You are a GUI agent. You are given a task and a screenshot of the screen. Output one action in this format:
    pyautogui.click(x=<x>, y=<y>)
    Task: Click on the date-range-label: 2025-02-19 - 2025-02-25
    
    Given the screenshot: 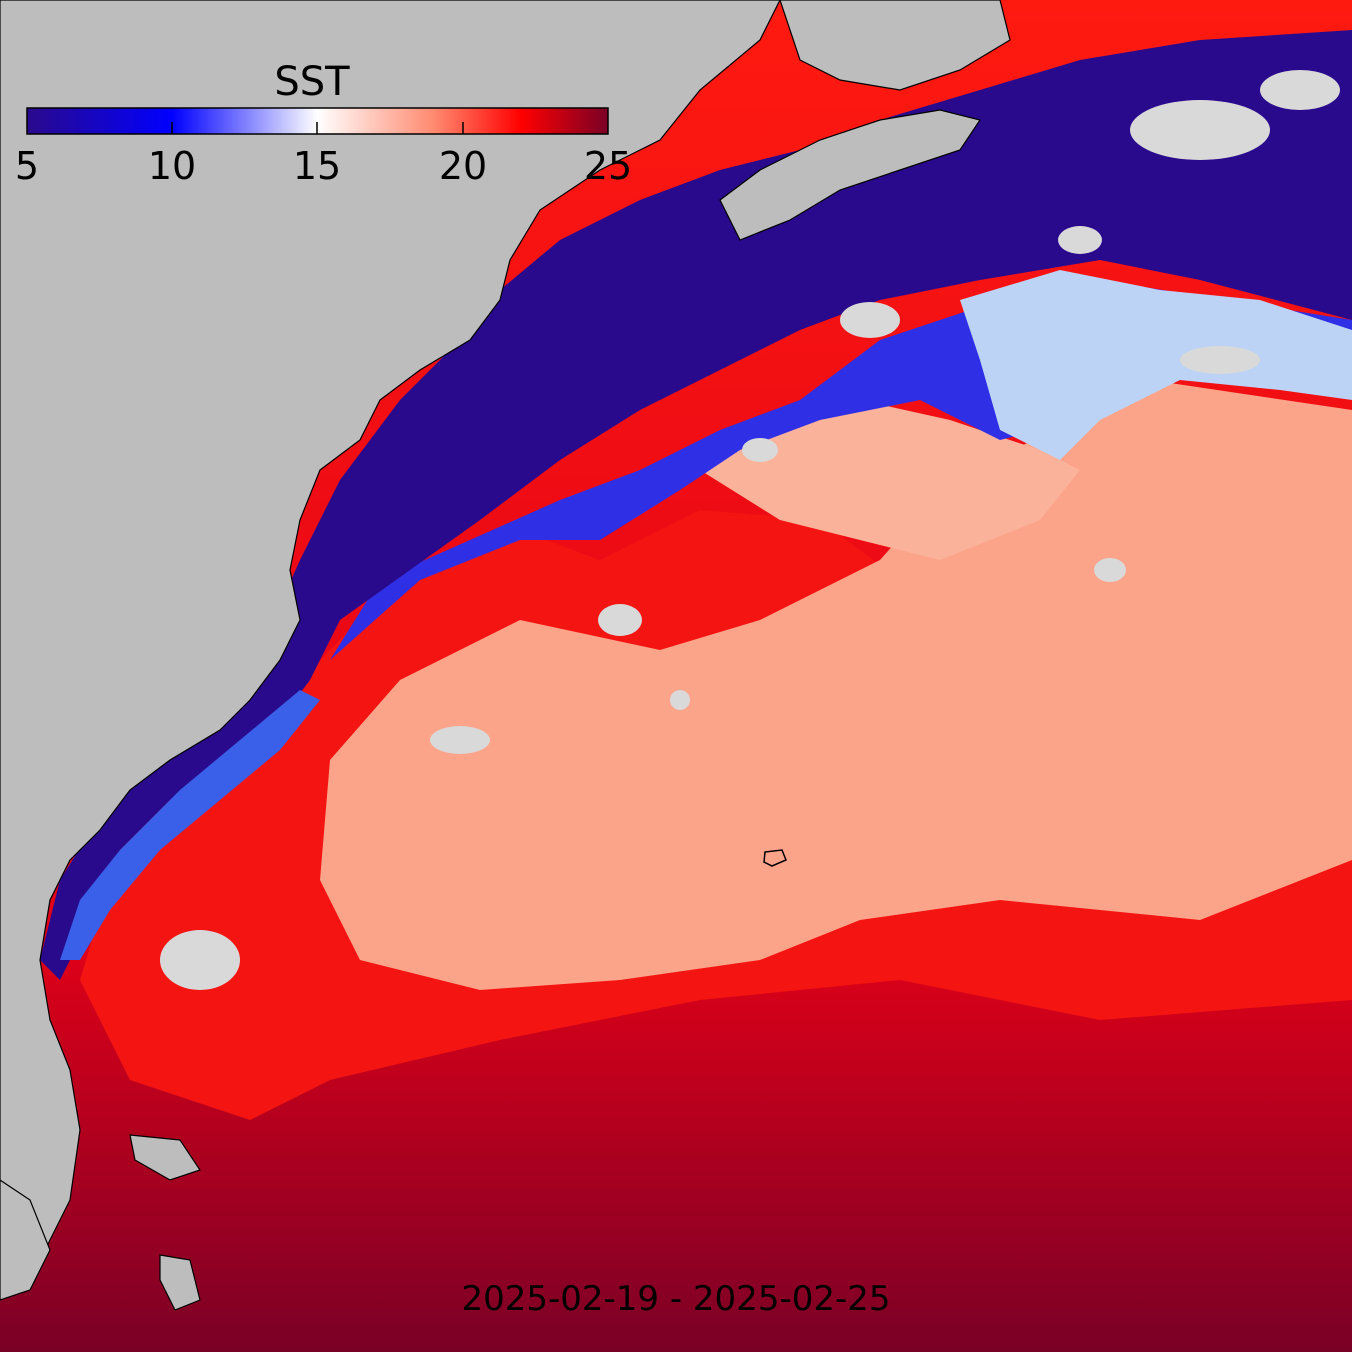 What is the action you would take?
    pyautogui.click(x=675, y=1299)
    